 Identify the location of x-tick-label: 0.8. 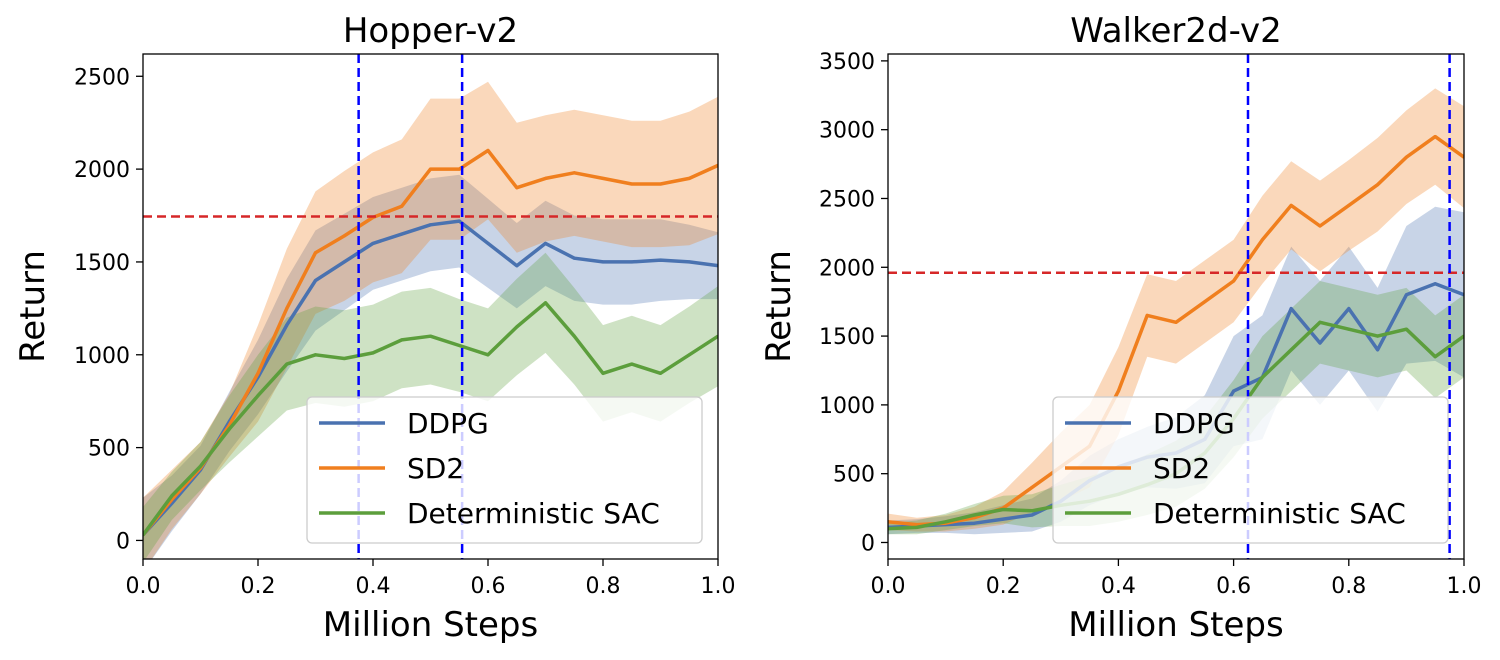
(603, 586).